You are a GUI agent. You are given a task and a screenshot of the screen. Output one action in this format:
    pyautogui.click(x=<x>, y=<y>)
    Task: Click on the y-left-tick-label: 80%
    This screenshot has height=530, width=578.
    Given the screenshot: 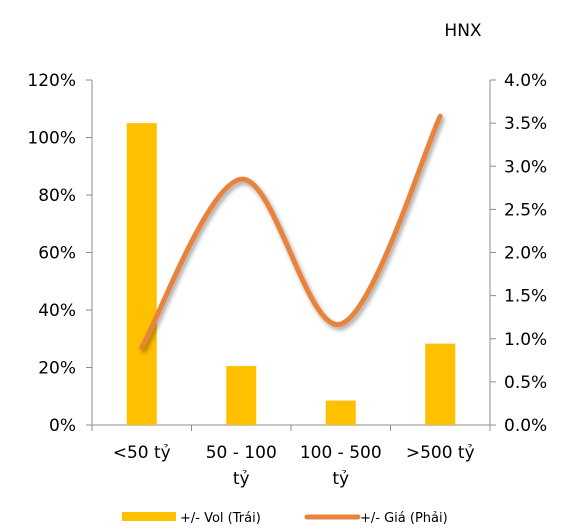 What is the action you would take?
    pyautogui.click(x=57, y=196)
    